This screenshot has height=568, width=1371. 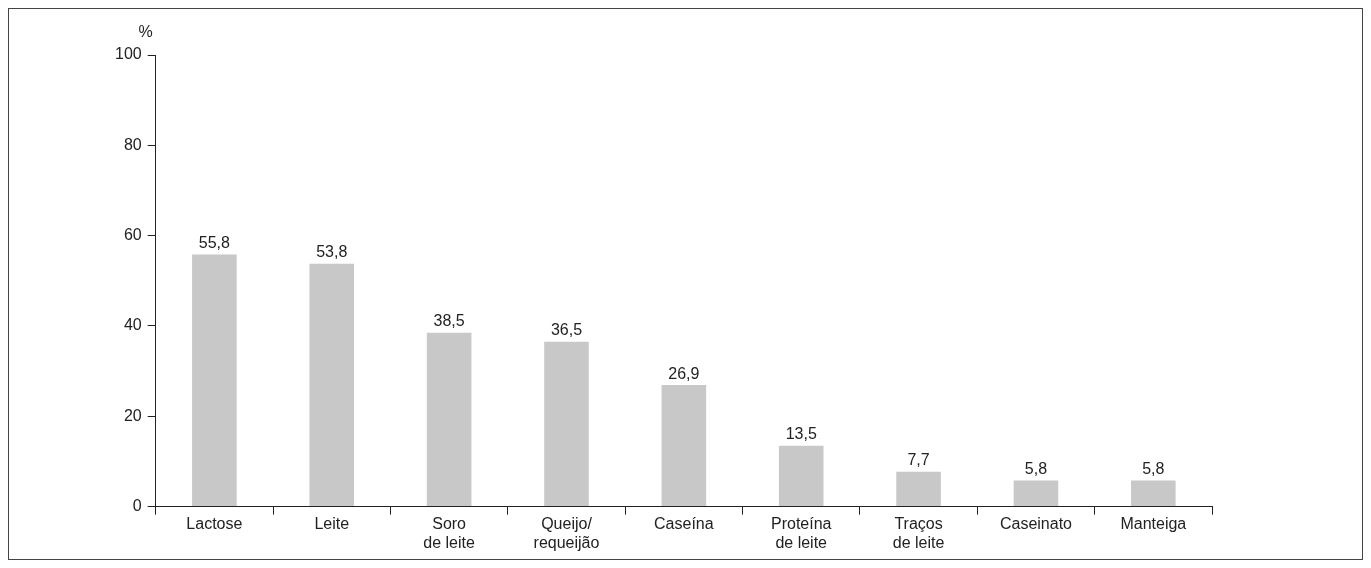 I want to click on x-tick-label: Manteiga, so click(x=1153, y=523).